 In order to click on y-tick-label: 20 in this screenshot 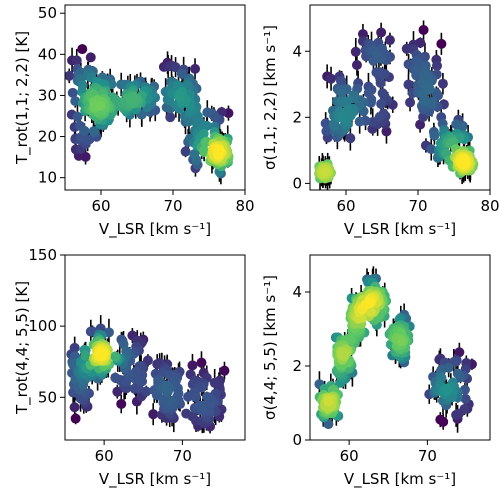, I will do `click(47, 137)`.